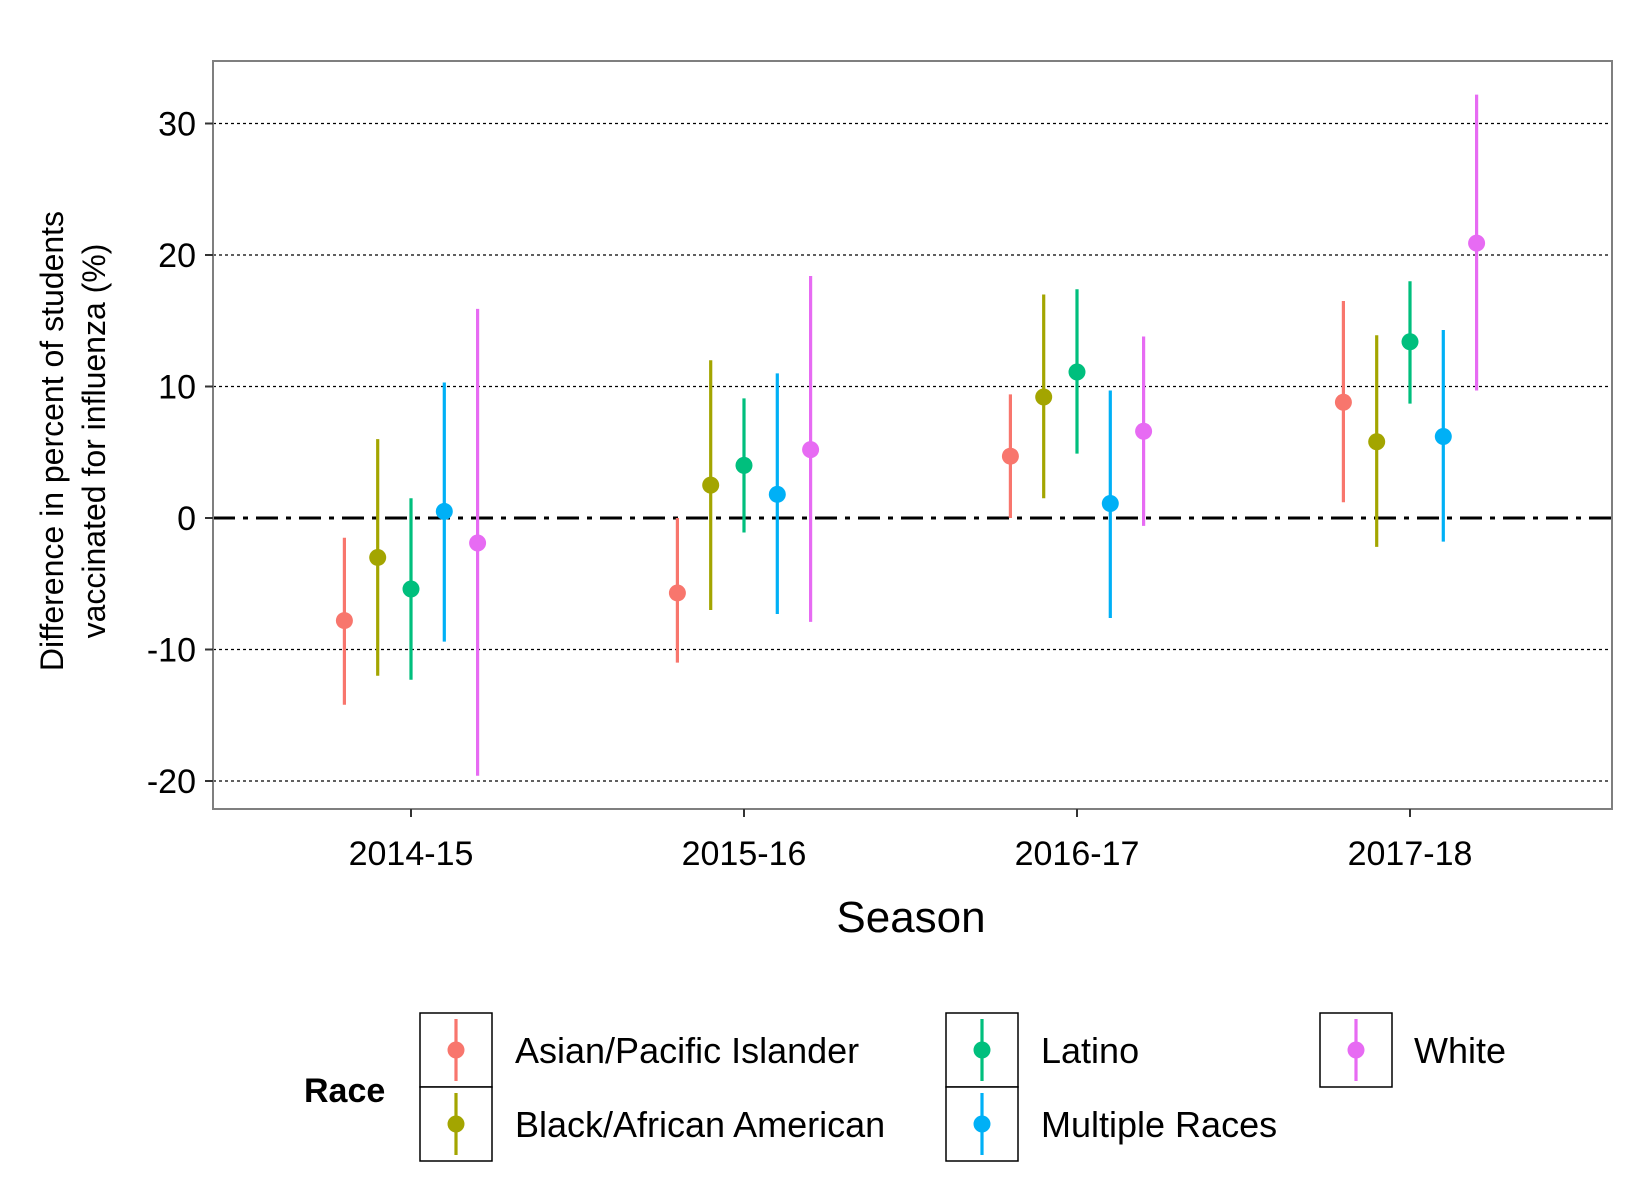  Describe the element at coordinates (911, 841) in the screenshot. I see `x-axis: 2014-15 2015-16 2016-17 2017-18` at that location.